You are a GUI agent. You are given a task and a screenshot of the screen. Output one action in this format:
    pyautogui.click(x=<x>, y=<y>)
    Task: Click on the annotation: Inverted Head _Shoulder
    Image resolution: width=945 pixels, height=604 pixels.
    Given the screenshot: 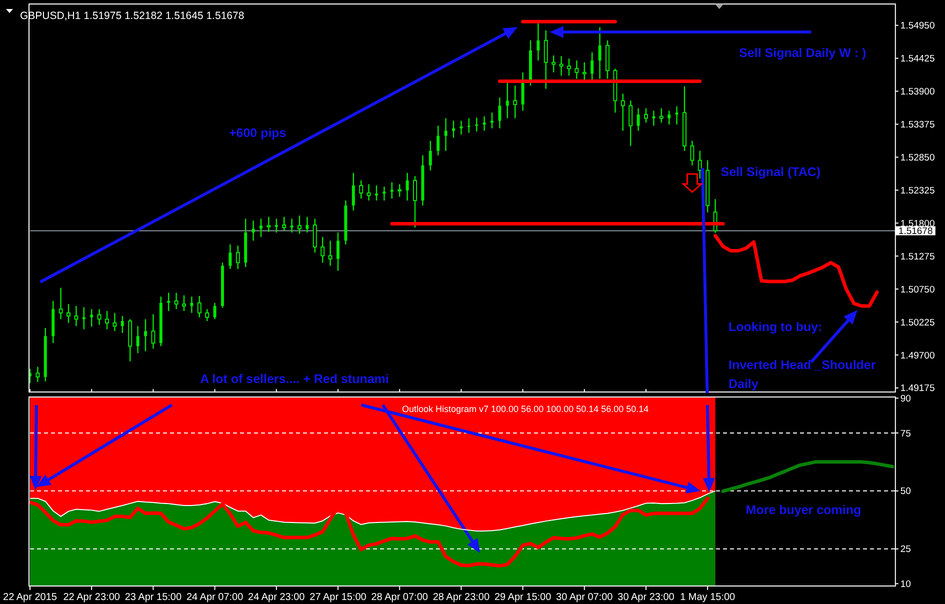 What is the action you would take?
    pyautogui.click(x=802, y=365)
    